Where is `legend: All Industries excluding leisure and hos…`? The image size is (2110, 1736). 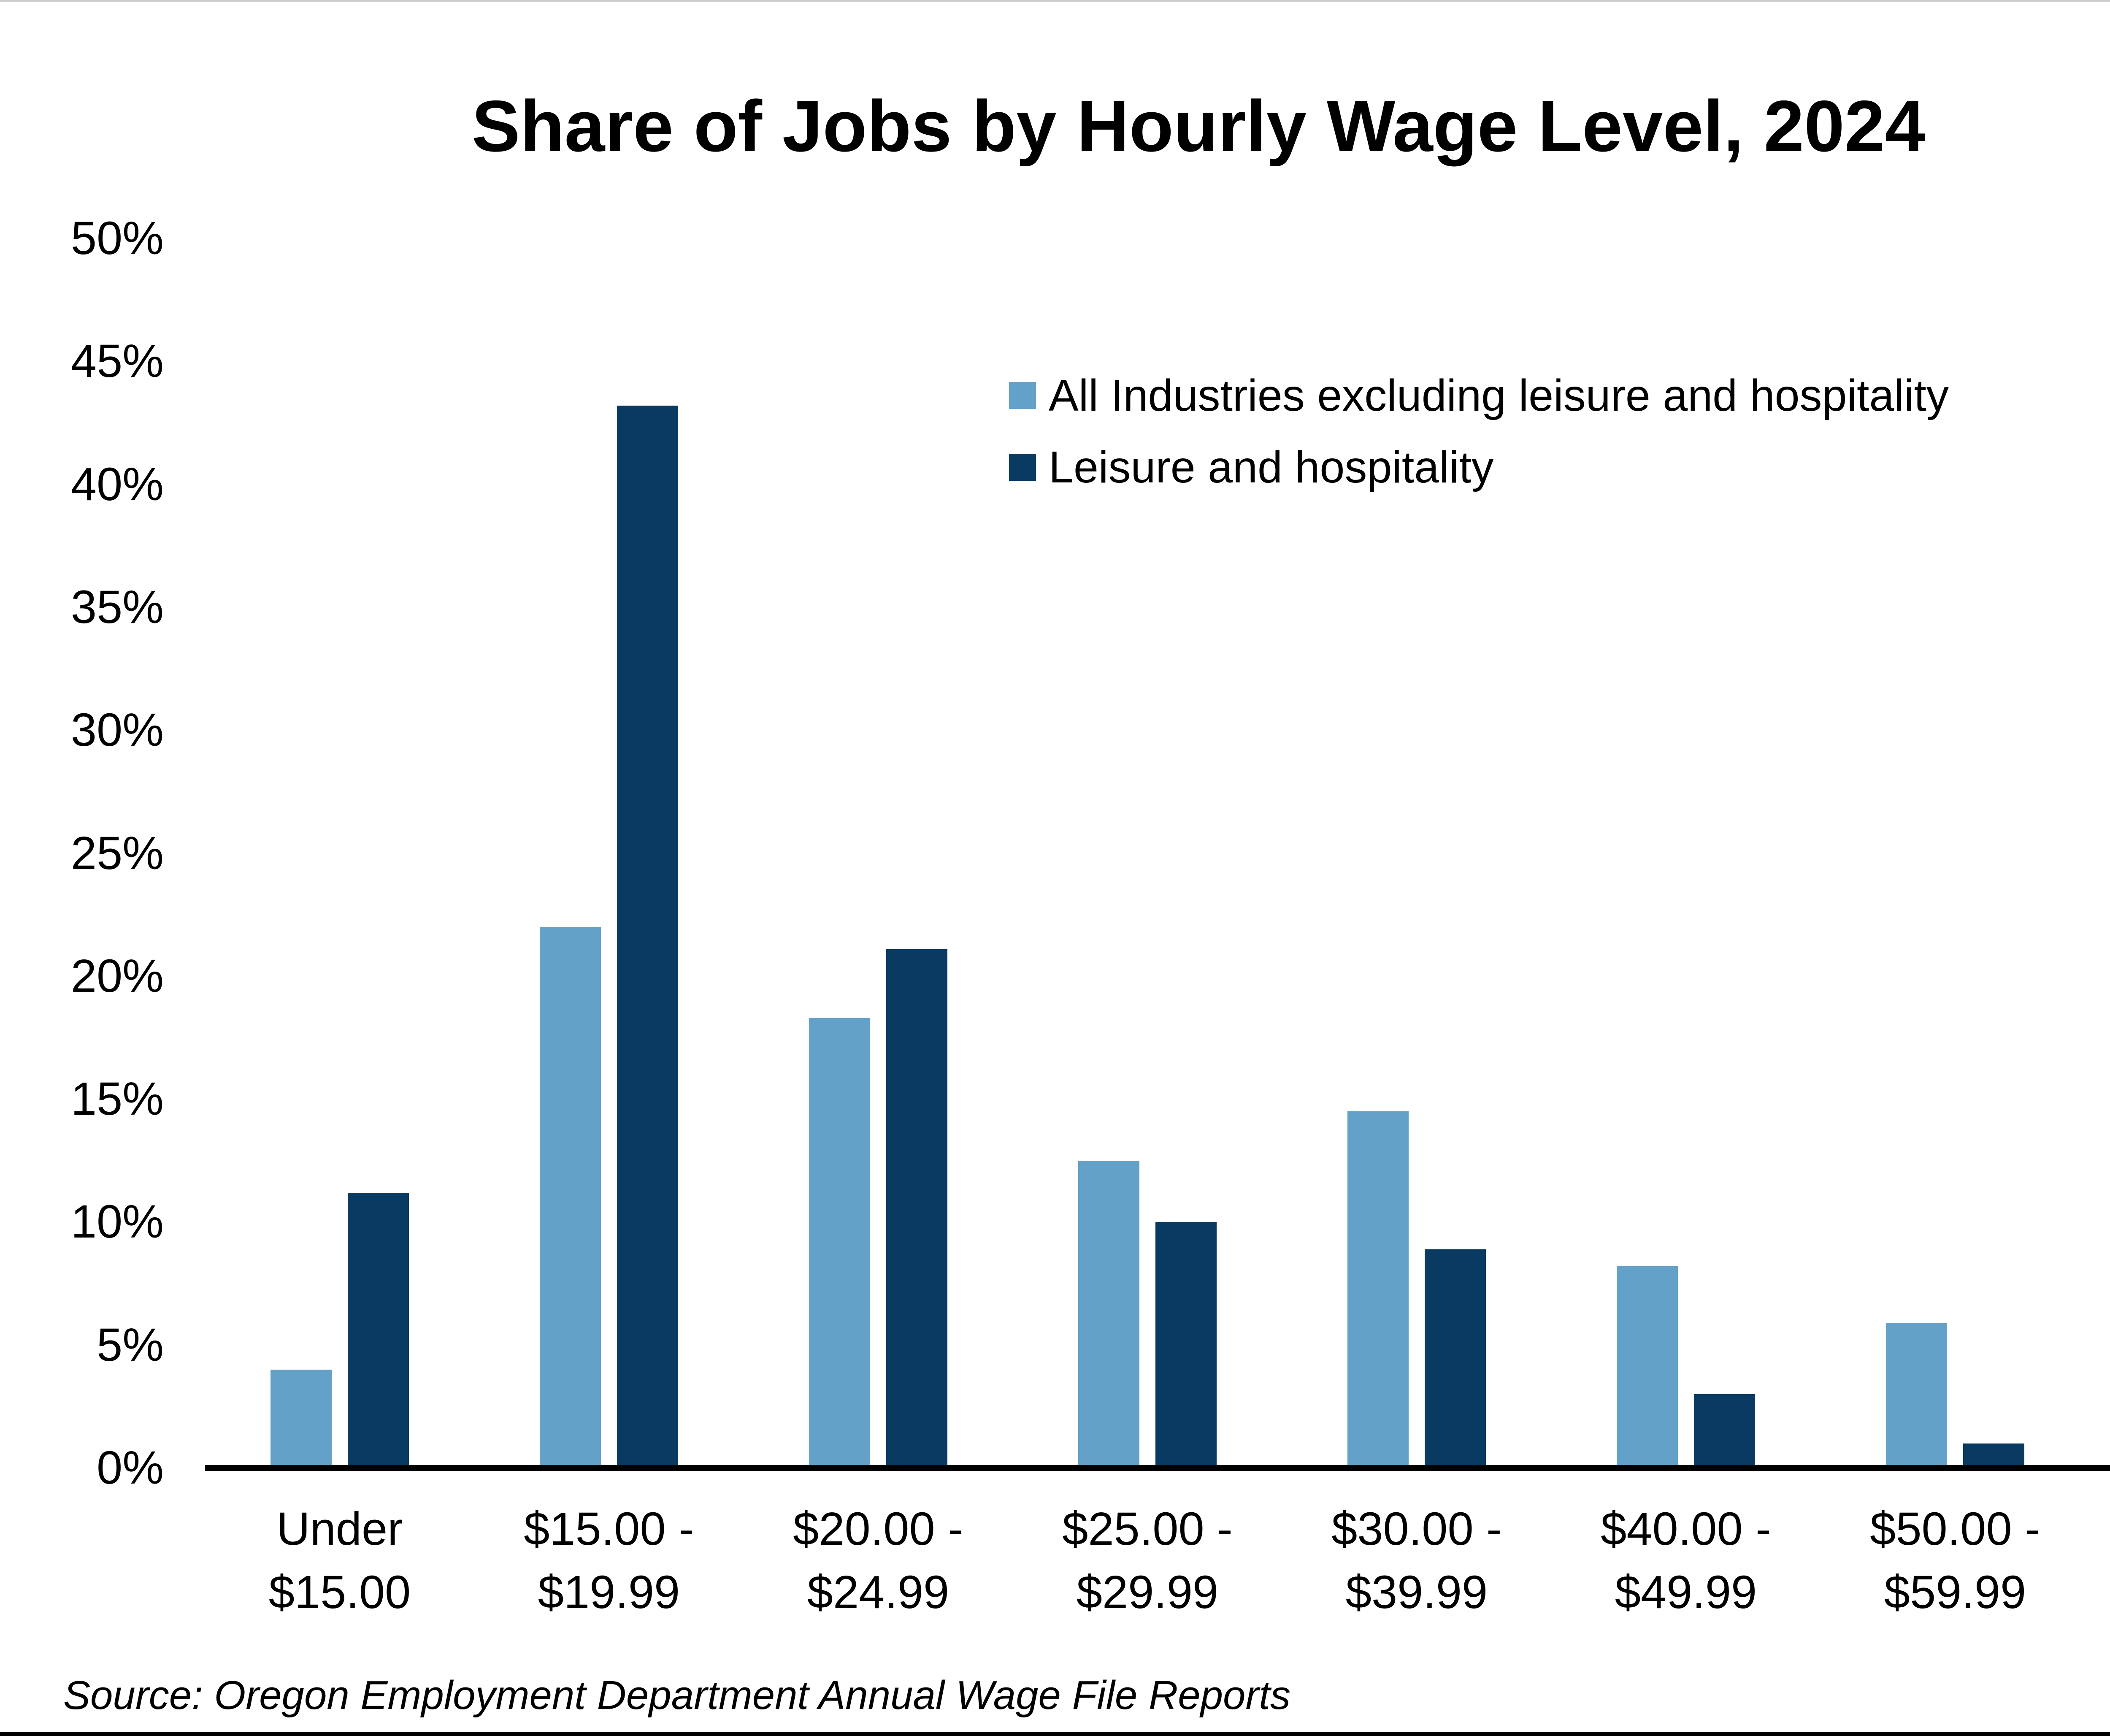 legend: All Industries excluding leisure and hos… is located at coordinates (1479, 431).